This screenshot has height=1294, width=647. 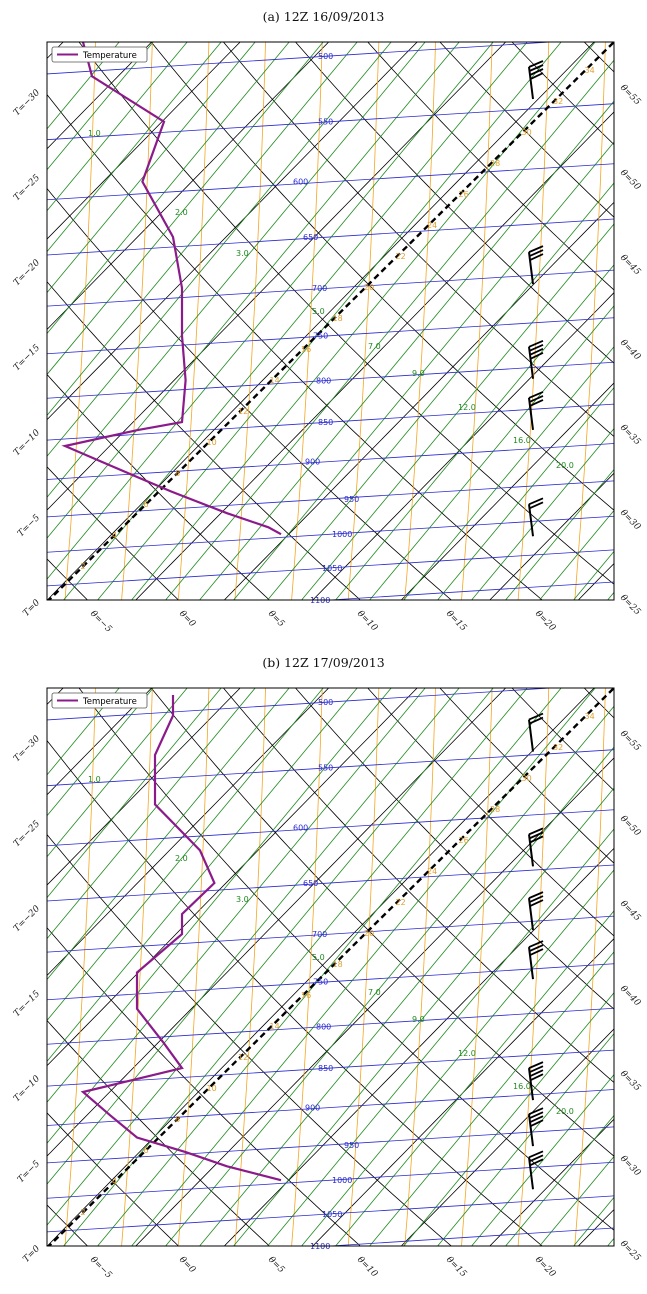 What do you see at coordinates (27, 1089) in the screenshot?
I see `left-axis-label: T=−10` at bounding box center [27, 1089].